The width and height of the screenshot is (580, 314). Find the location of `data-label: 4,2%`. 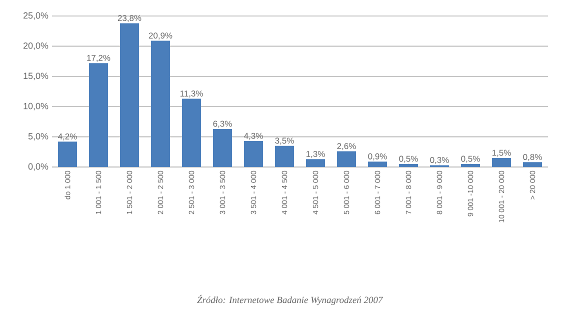

data-label: 4,2% is located at coordinates (67, 136).